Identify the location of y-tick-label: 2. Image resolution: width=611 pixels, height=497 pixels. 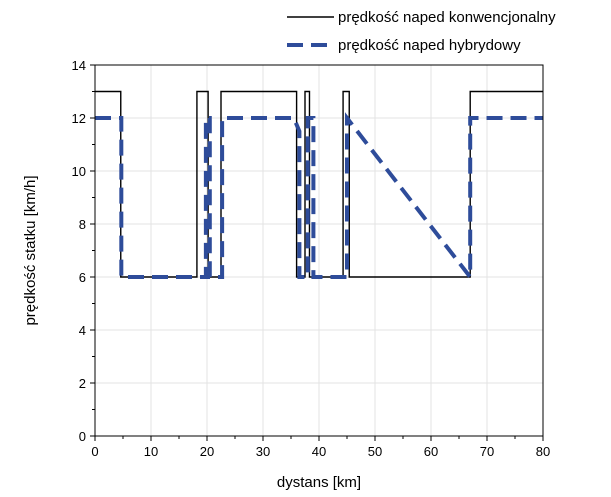
(82, 383).